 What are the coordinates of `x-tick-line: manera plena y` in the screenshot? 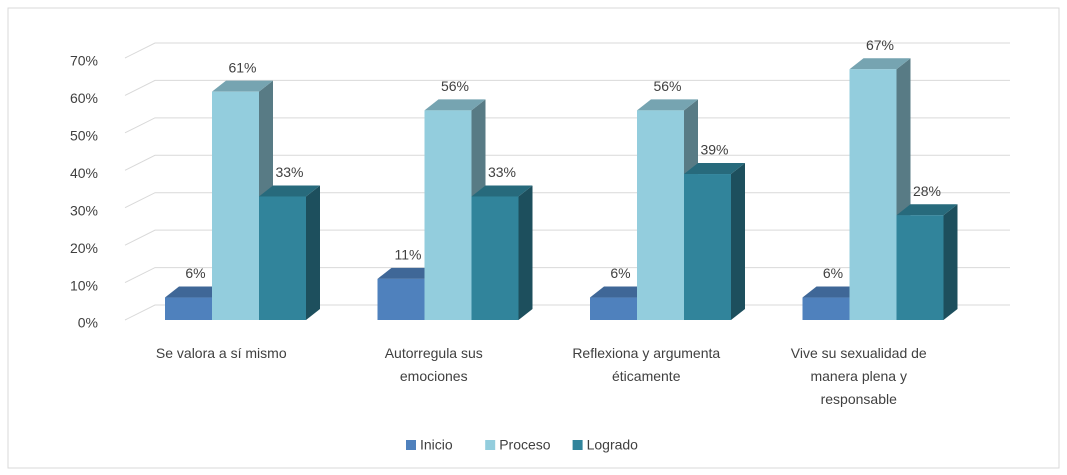 It's located at (858, 376).